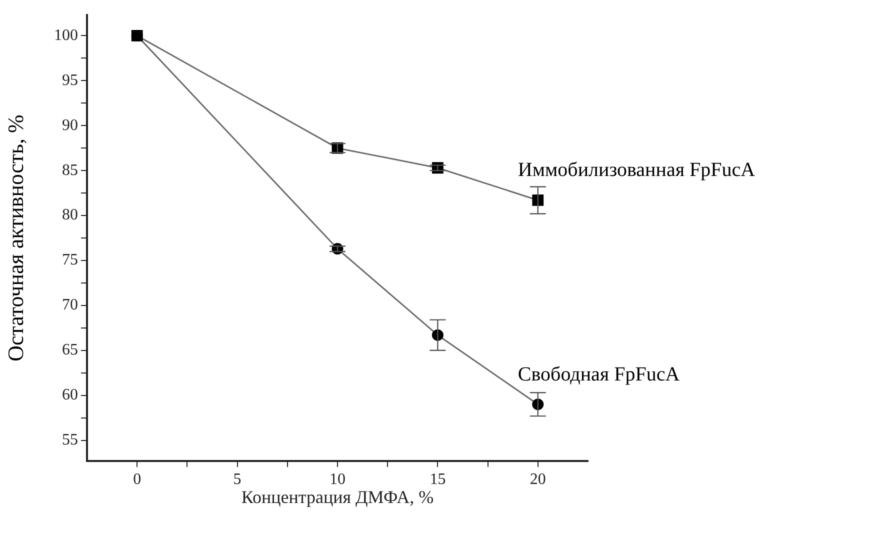  Describe the element at coordinates (70, 440) in the screenshot. I see `y-tick-label: 55` at that location.